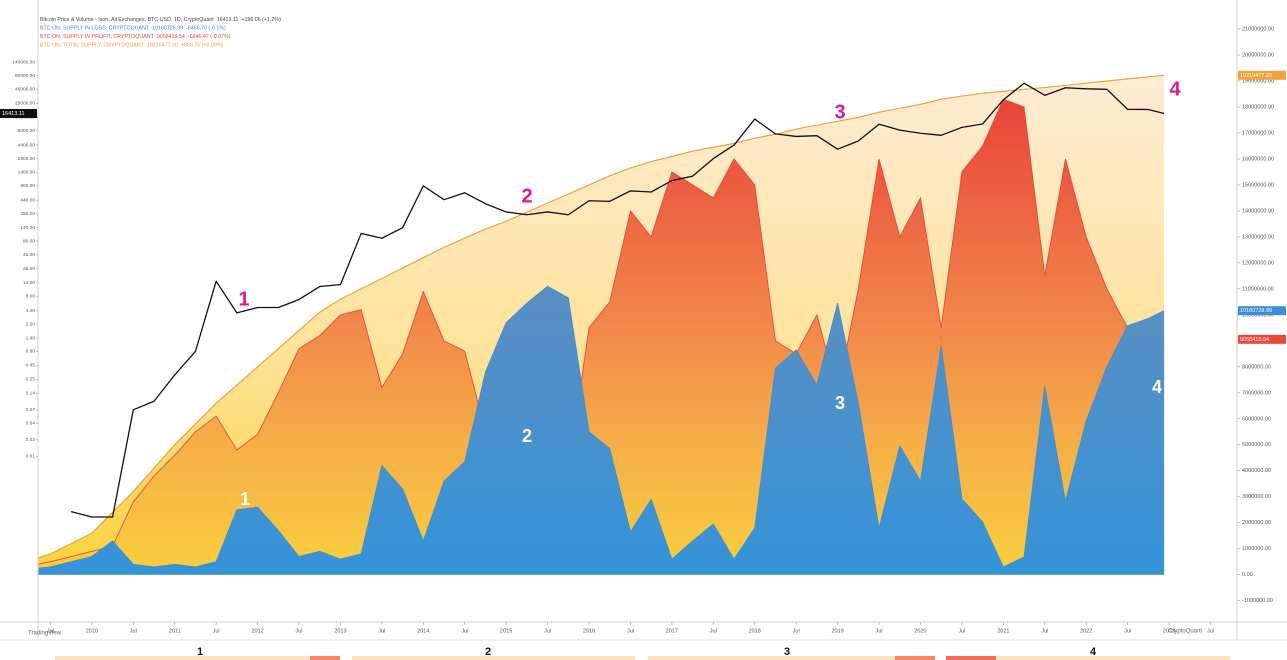 The image size is (1287, 660). I want to click on tag-label: 19219477.20, so click(1256, 76).